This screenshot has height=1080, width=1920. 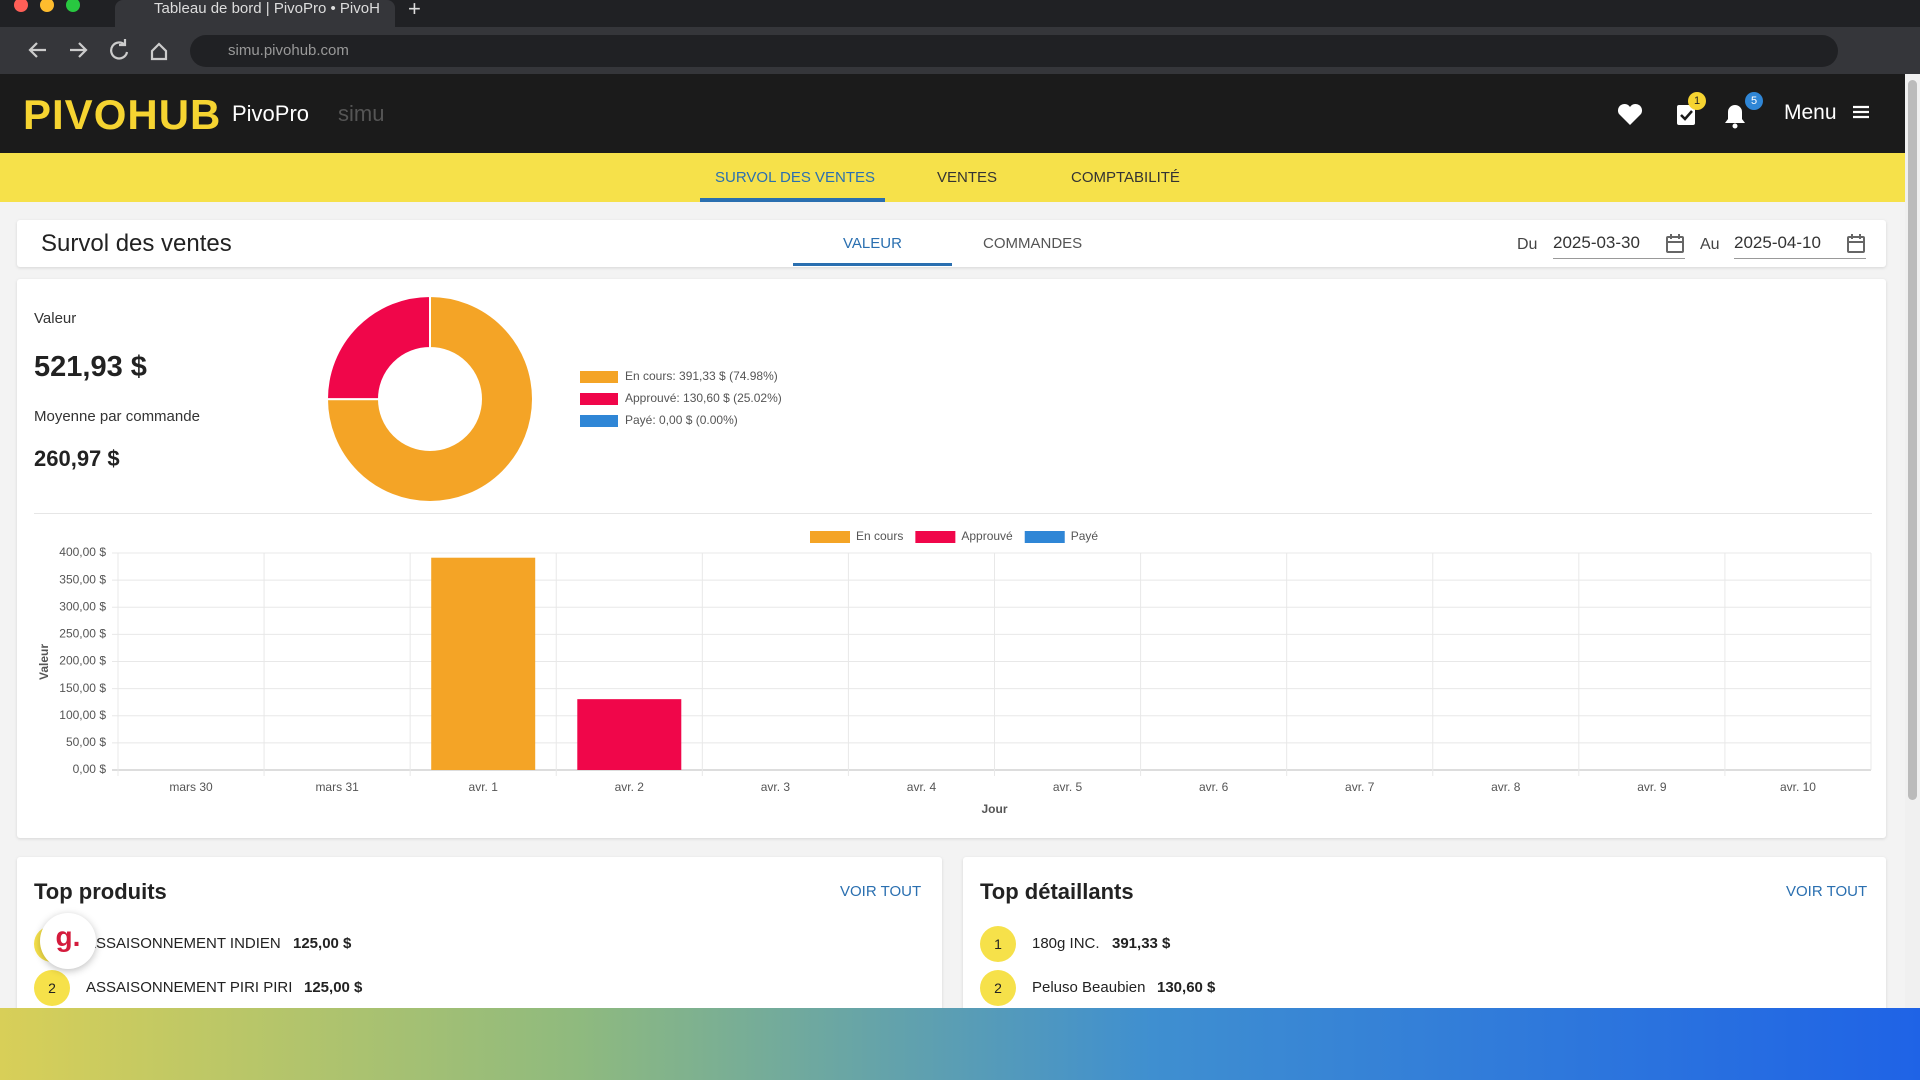 I want to click on overview-bar, so click(x=951, y=243).